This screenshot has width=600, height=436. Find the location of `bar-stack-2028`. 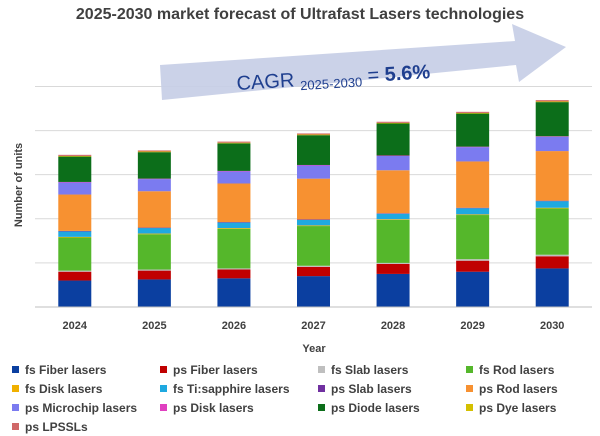

bar-stack-2028 is located at coordinates (393, 214).